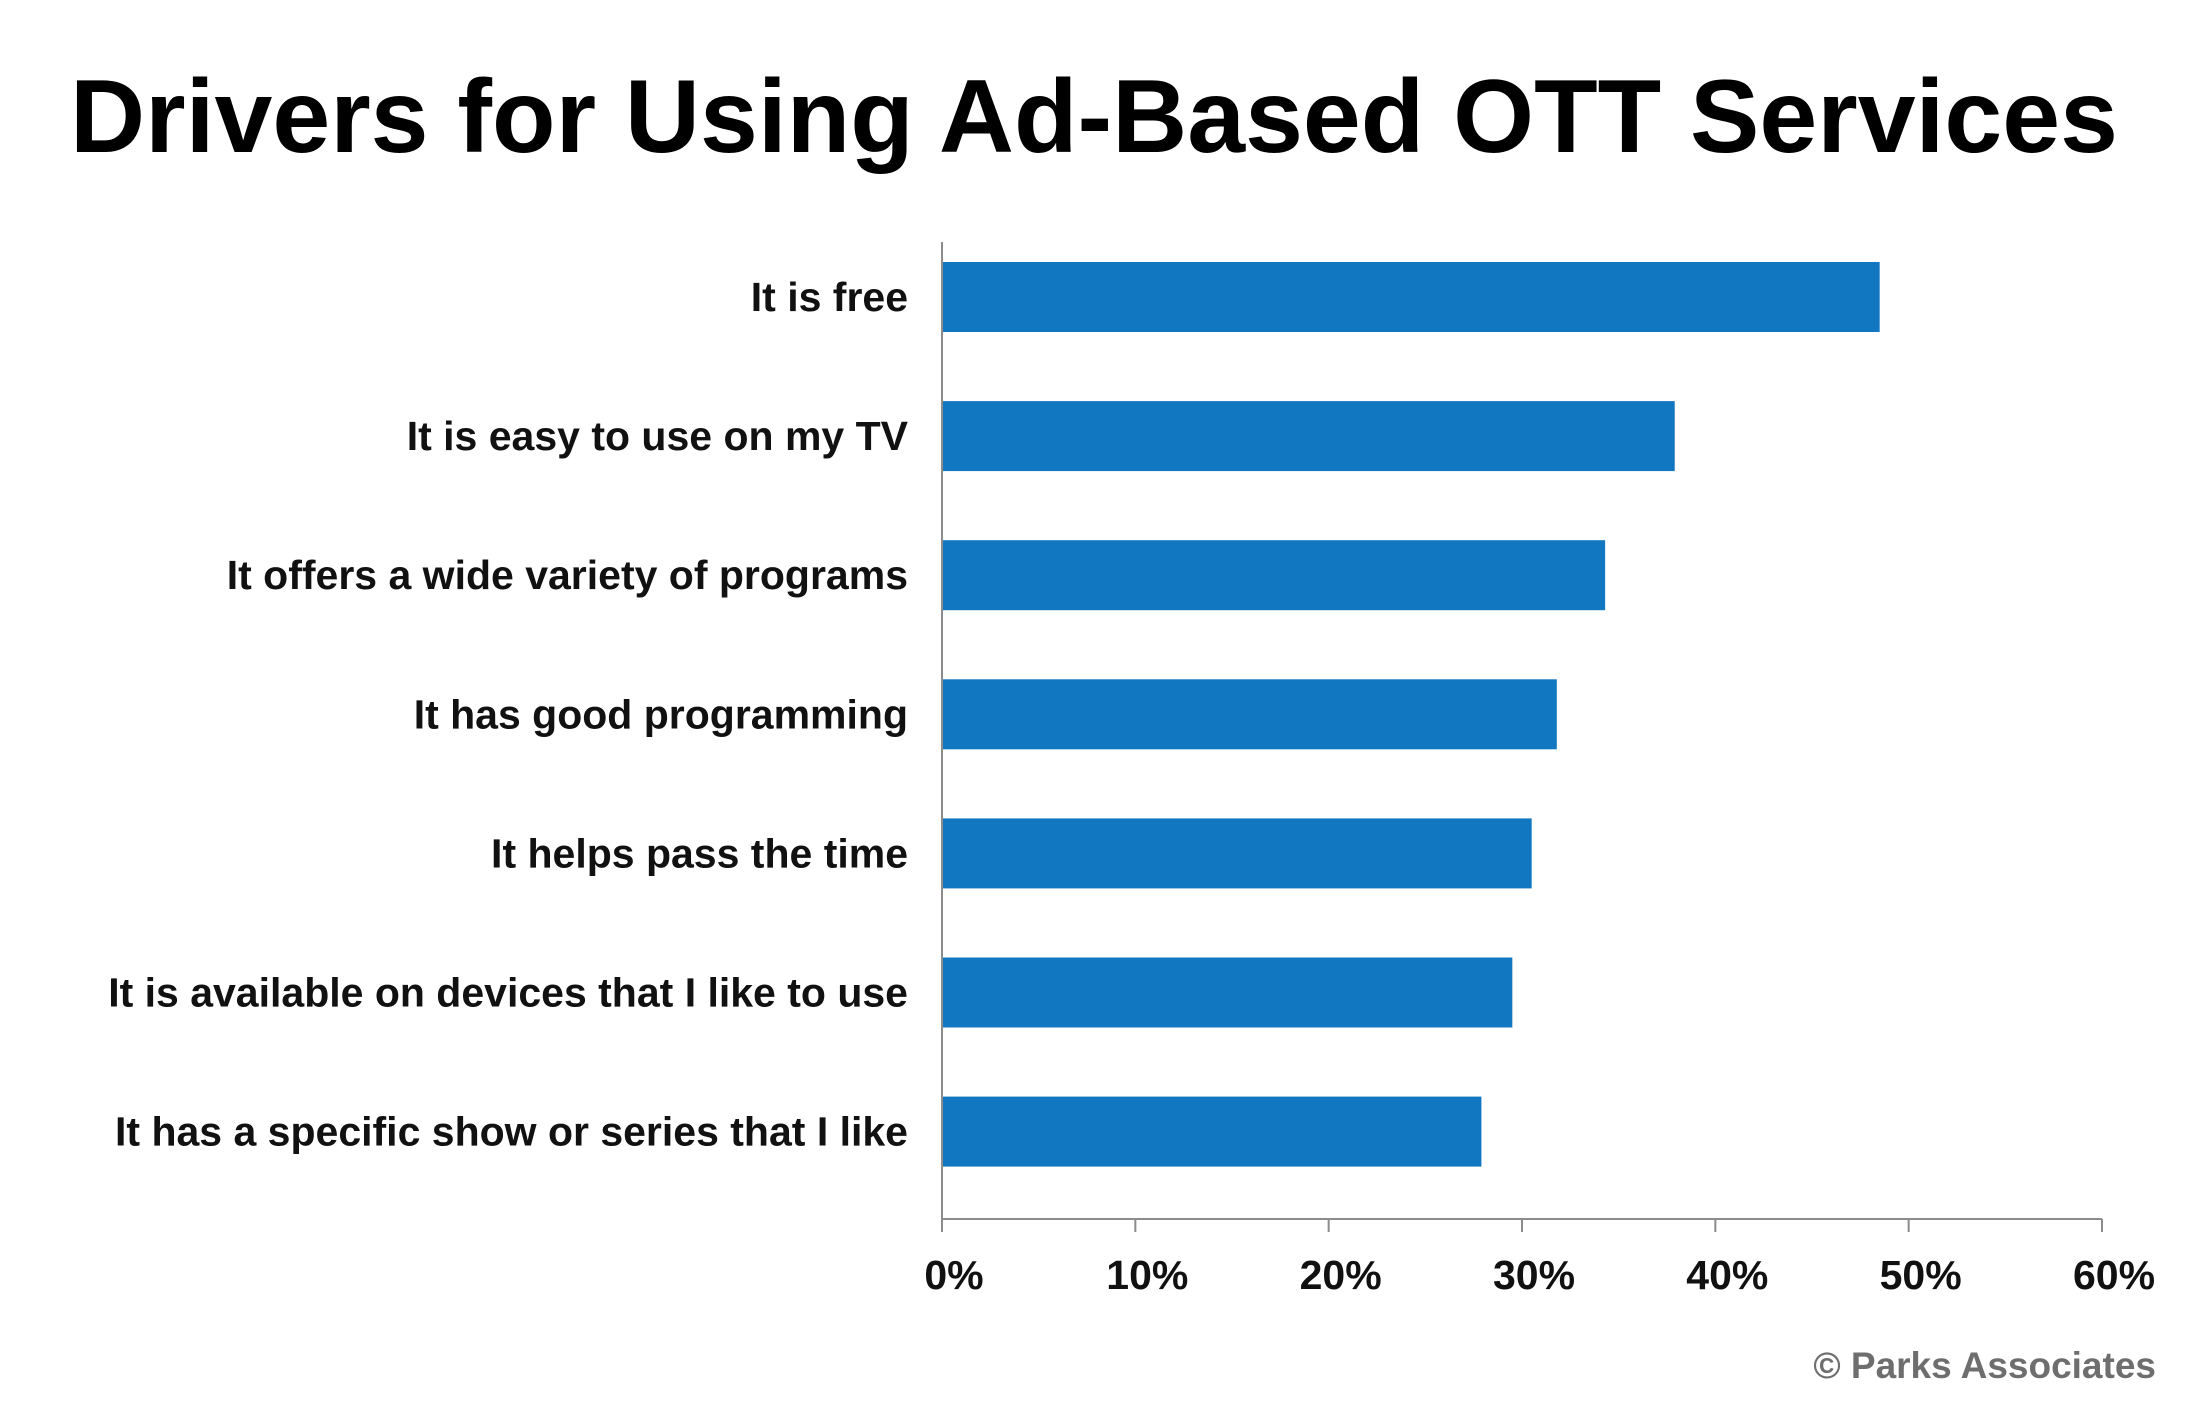 The image size is (2188, 1417). I want to click on x-tick-label: 60%, so click(2114, 1275).